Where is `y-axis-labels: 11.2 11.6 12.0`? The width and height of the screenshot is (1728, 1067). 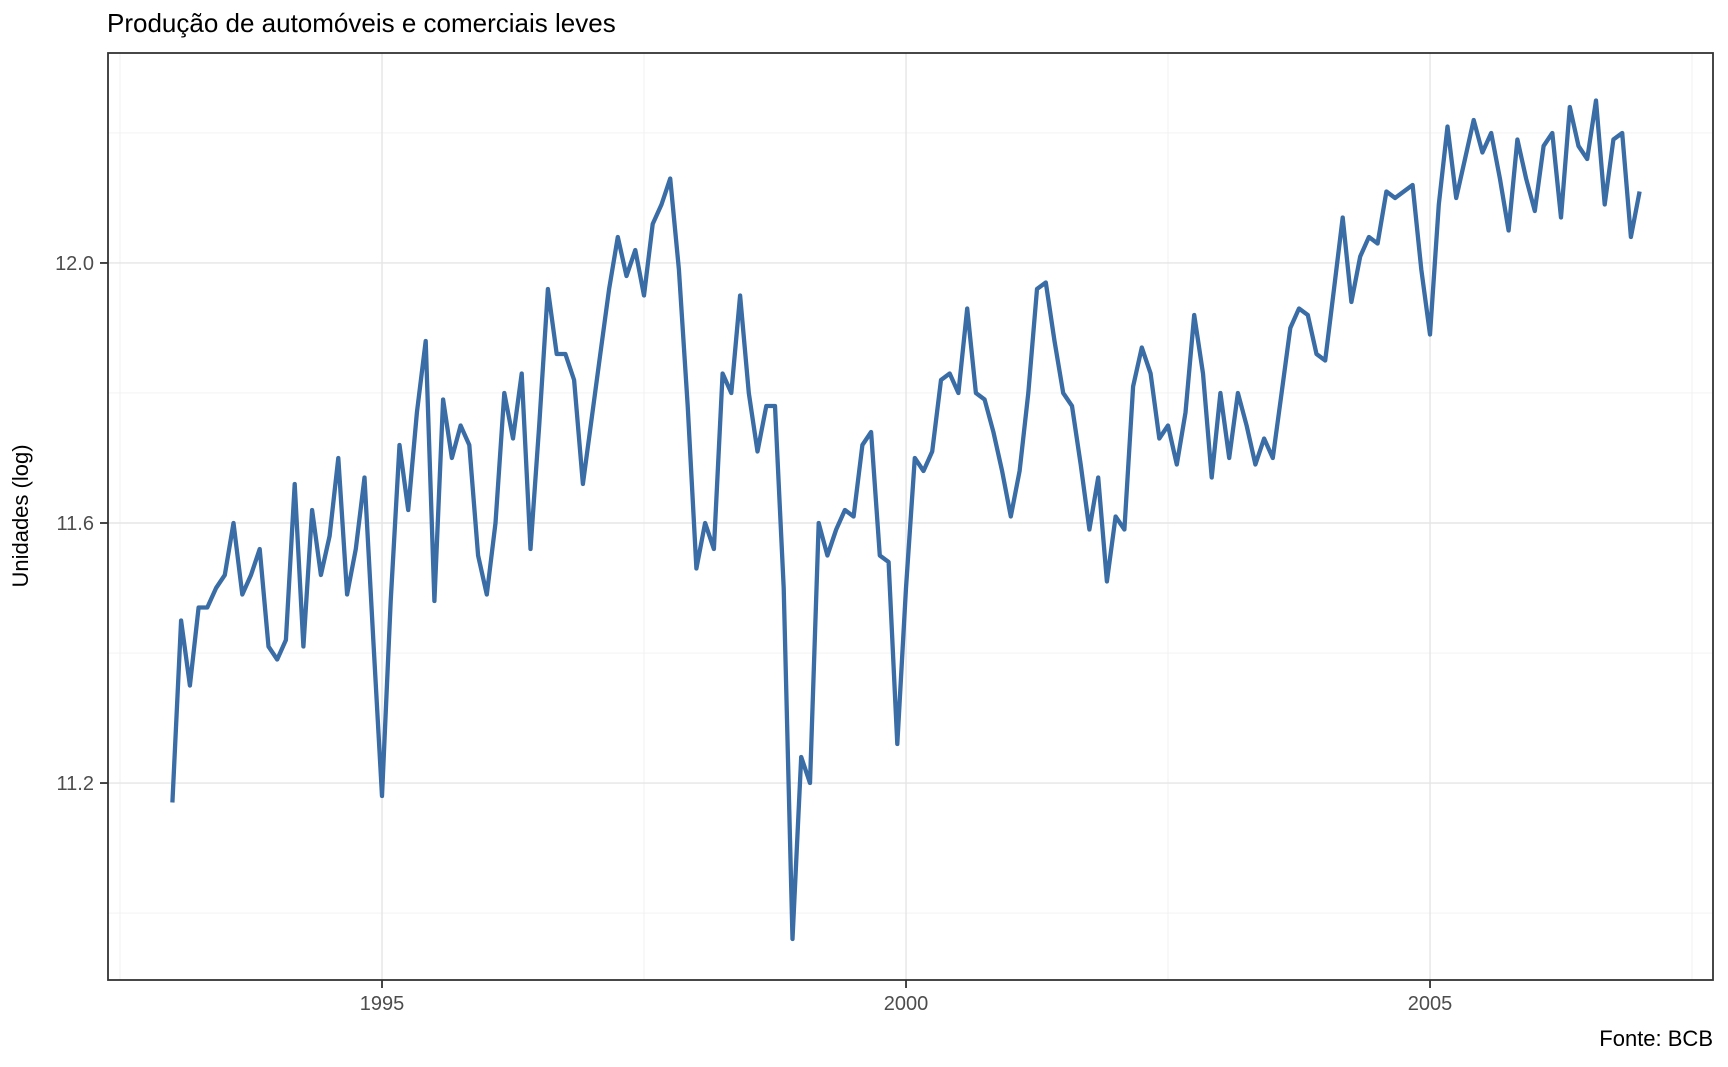
y-axis-labels: 11.2 11.6 12.0 is located at coordinates (74, 524).